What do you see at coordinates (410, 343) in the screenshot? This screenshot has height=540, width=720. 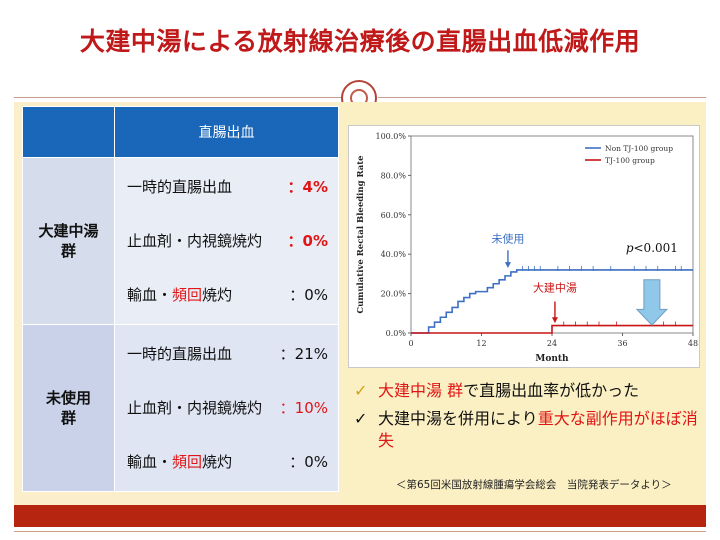 I see `x-tick-label: 0` at bounding box center [410, 343].